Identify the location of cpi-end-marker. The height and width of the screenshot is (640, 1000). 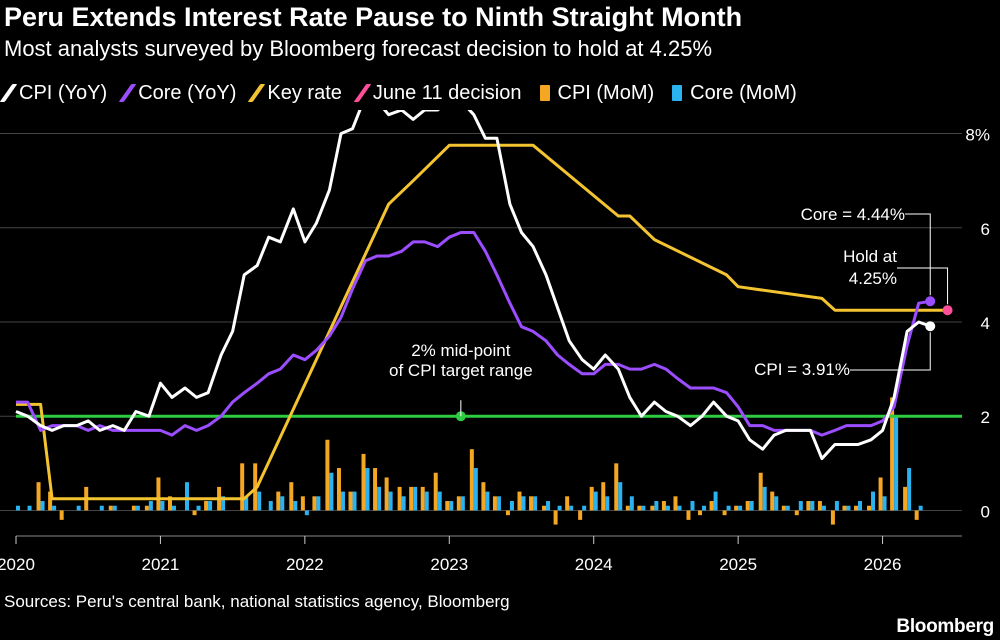
(930, 326).